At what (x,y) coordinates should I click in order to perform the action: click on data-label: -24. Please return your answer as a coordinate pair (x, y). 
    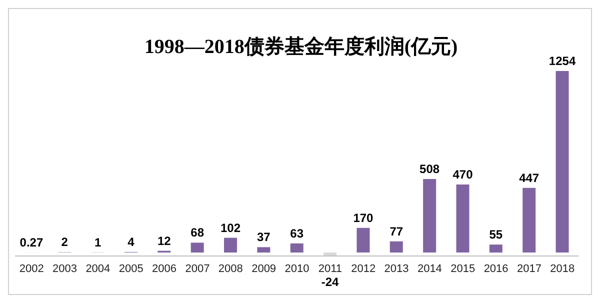
    Looking at the image, I should click on (330, 282).